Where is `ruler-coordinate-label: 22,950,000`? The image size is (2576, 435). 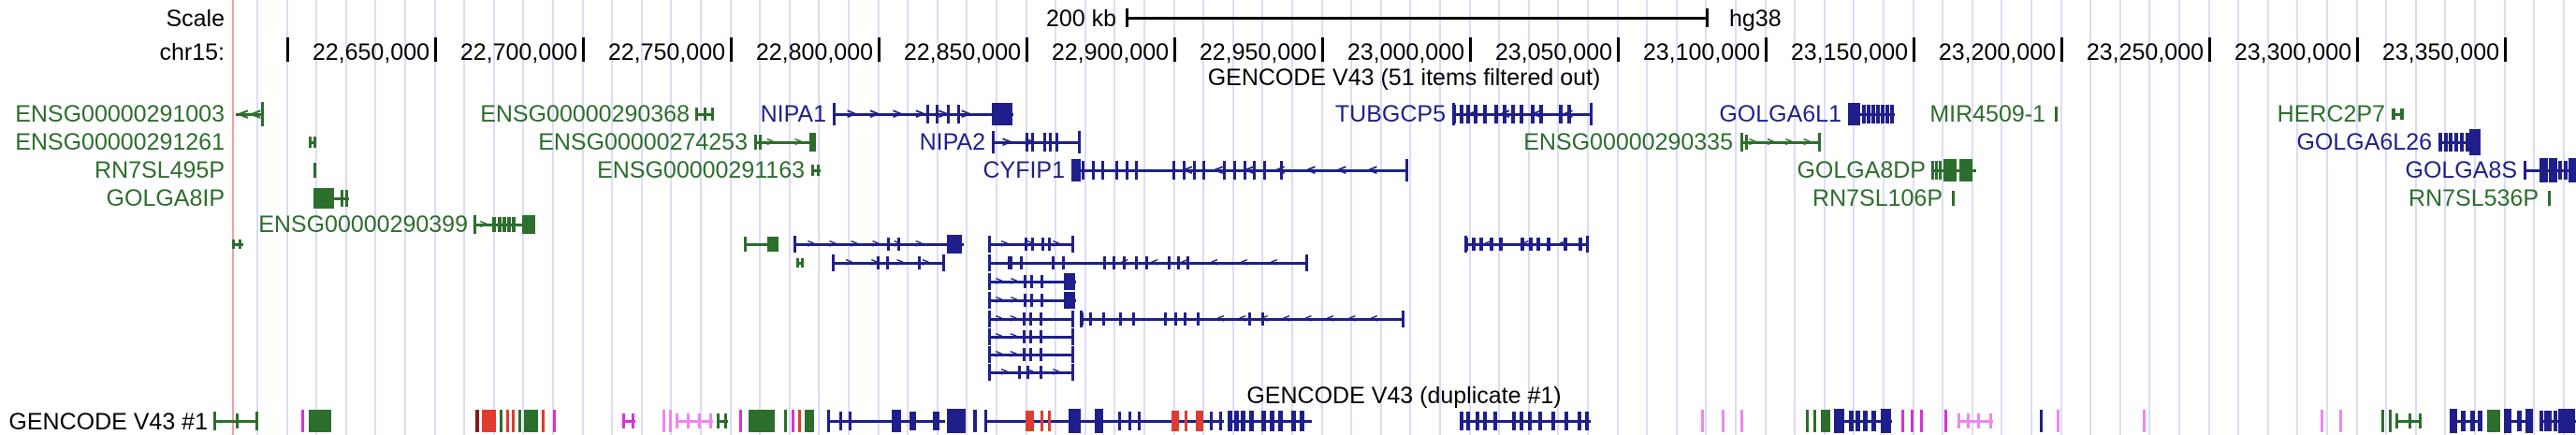
ruler-coordinate-label: 22,950,000 is located at coordinates (1258, 52).